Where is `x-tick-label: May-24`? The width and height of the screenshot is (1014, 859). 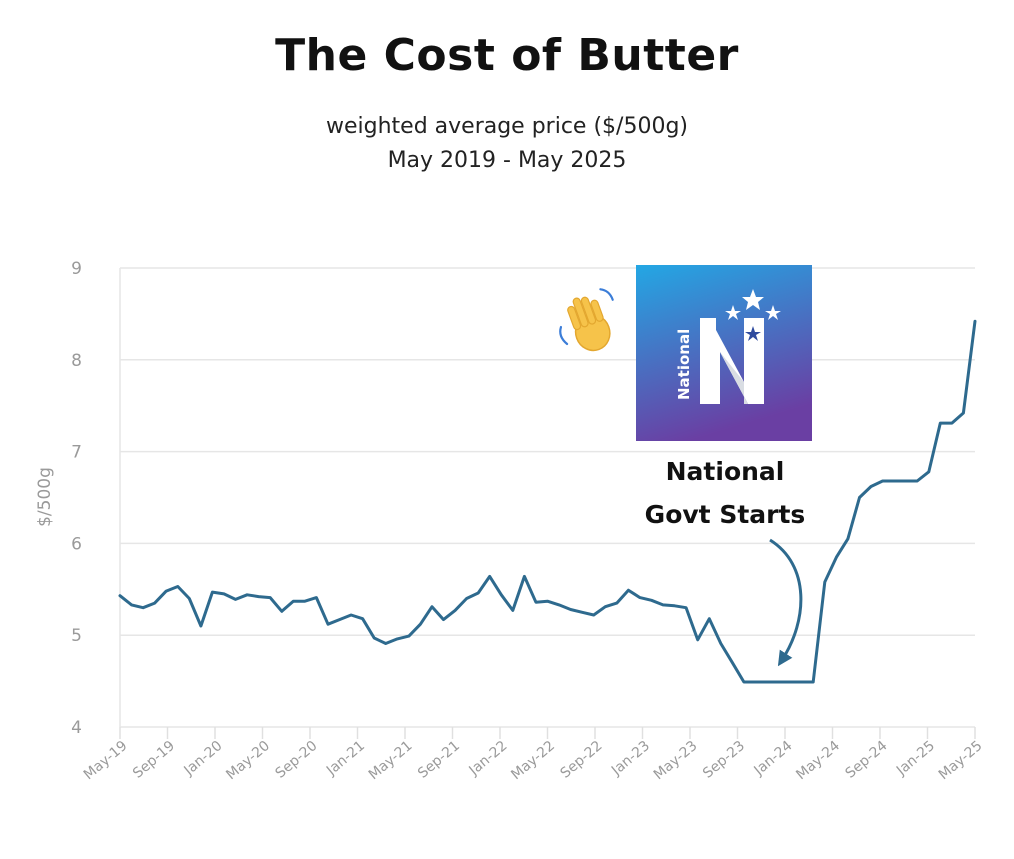 x-tick-label: May-24 is located at coordinates (818, 760).